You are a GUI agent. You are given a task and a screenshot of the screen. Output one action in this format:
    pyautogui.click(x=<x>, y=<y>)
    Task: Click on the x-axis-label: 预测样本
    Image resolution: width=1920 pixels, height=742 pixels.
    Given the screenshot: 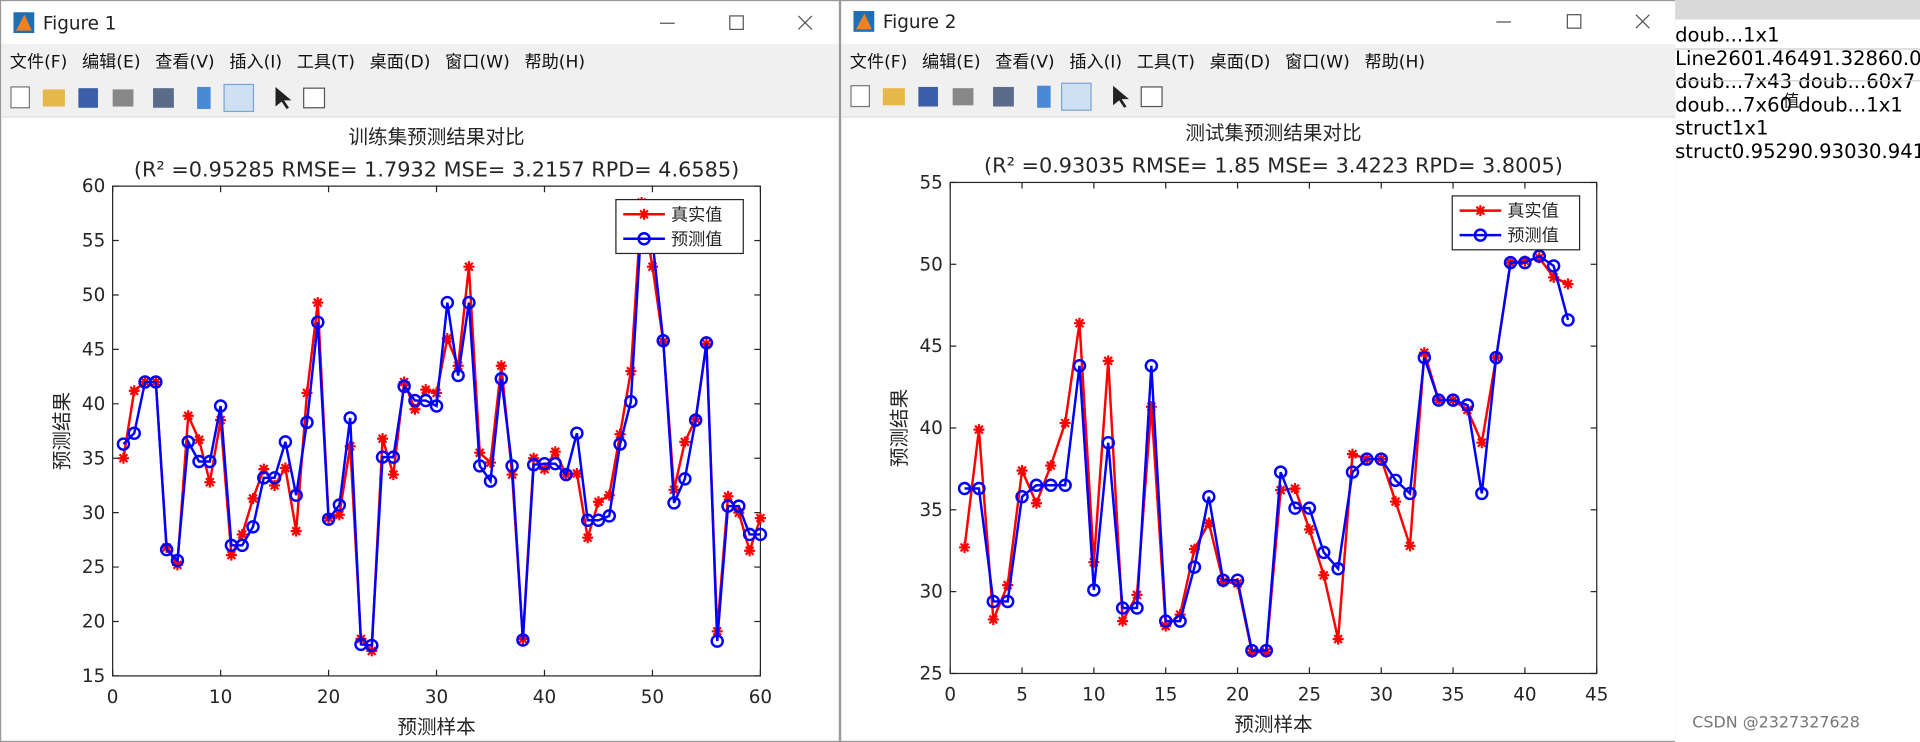 What is the action you would take?
    pyautogui.click(x=436, y=726)
    